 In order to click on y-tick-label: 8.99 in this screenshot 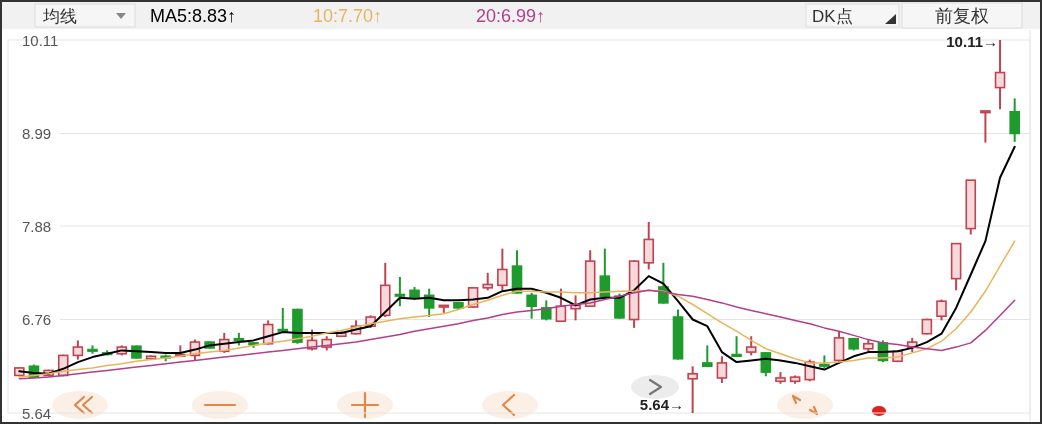, I will do `click(37, 133)`.